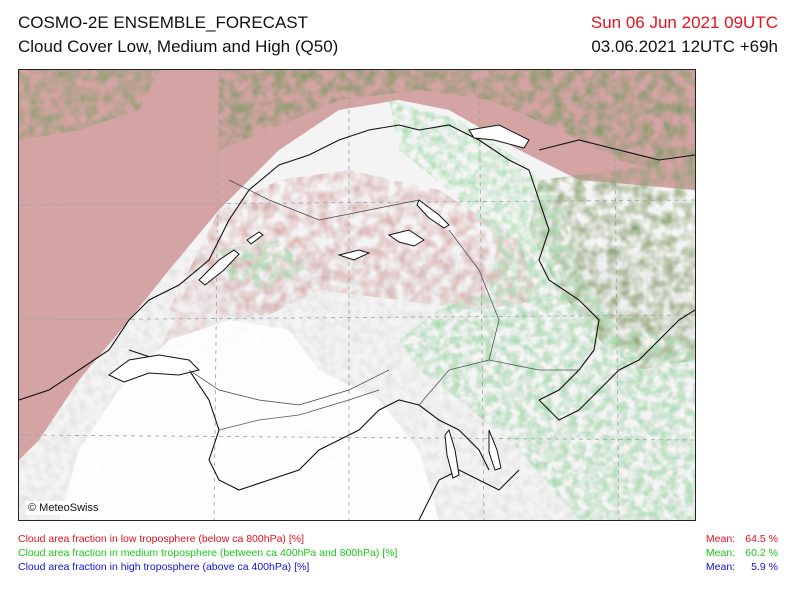  What do you see at coordinates (255, 238) in the screenshot?
I see `lake-biel` at bounding box center [255, 238].